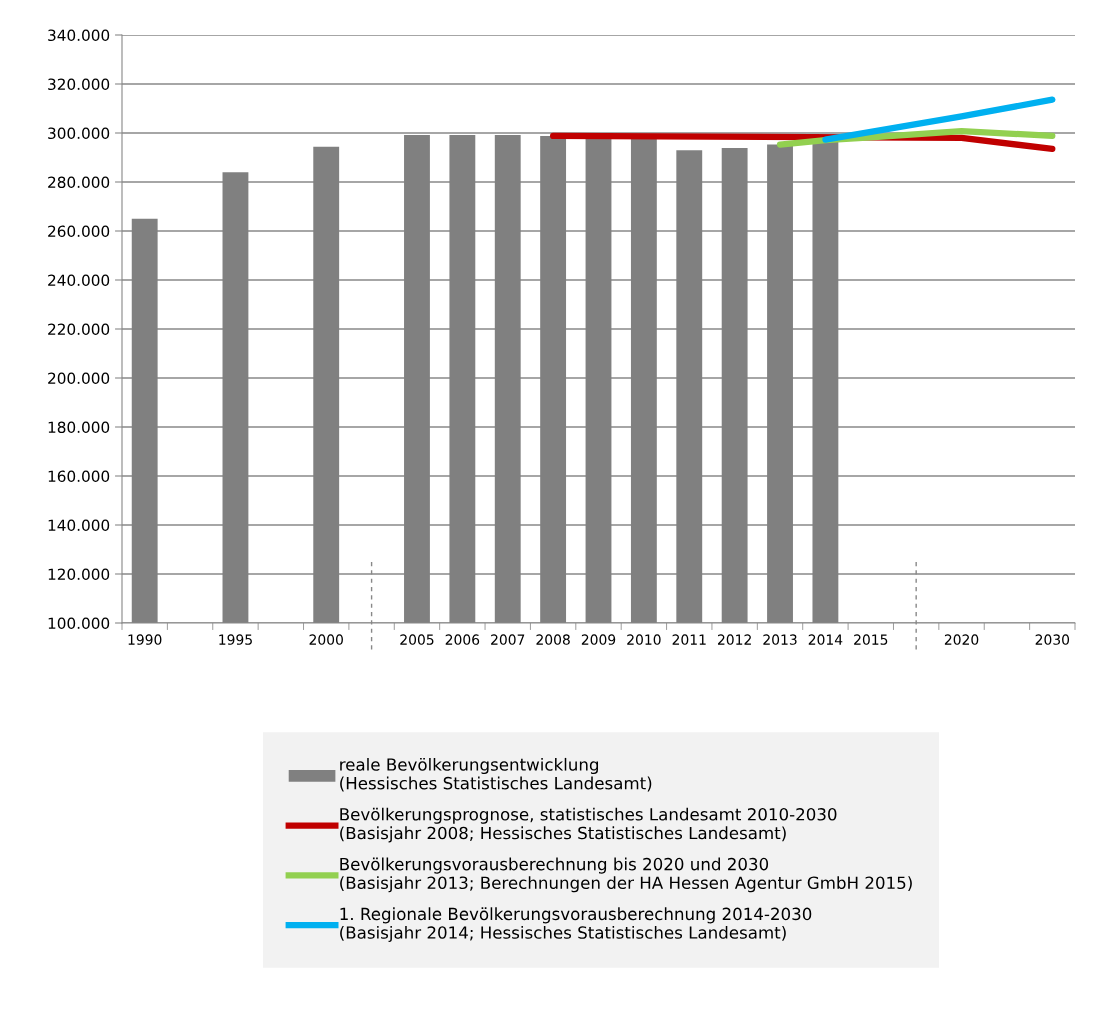 The width and height of the screenshot is (1101, 1025). I want to click on x-tick-label: 1995, so click(235, 639).